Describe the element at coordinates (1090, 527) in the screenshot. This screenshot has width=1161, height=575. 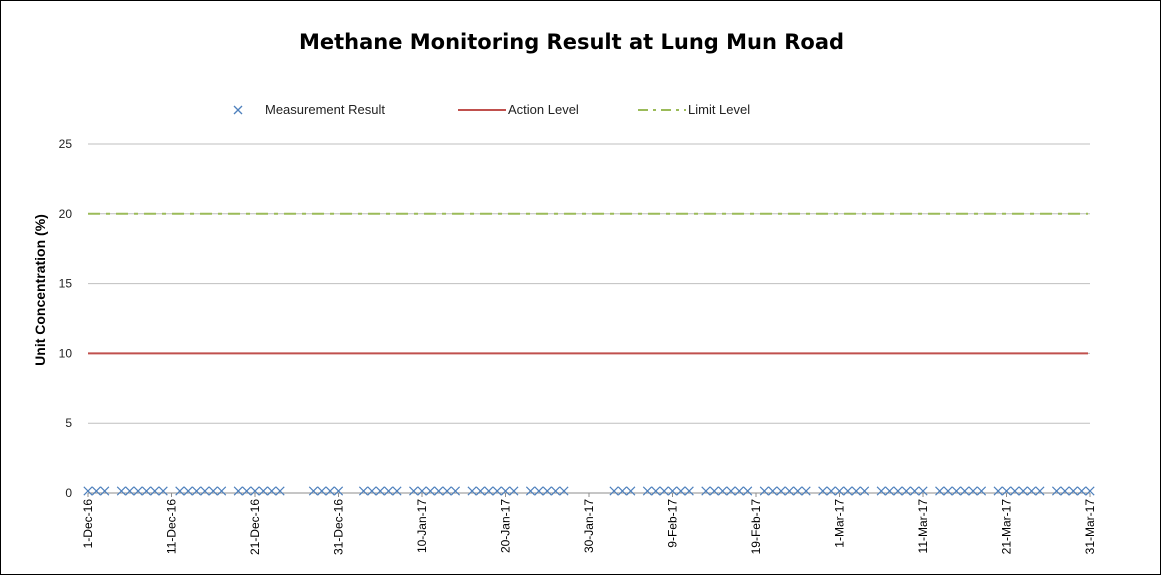
I see `x-tick-label-31-Mar-17: 31-Mar-17` at that location.